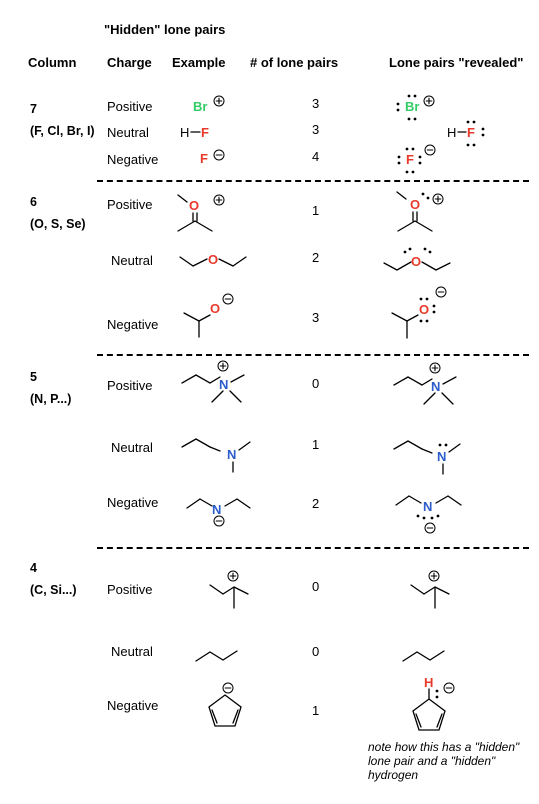 Image resolution: width=539 pixels, height=804 pixels. I want to click on header-example: Example, so click(199, 62).